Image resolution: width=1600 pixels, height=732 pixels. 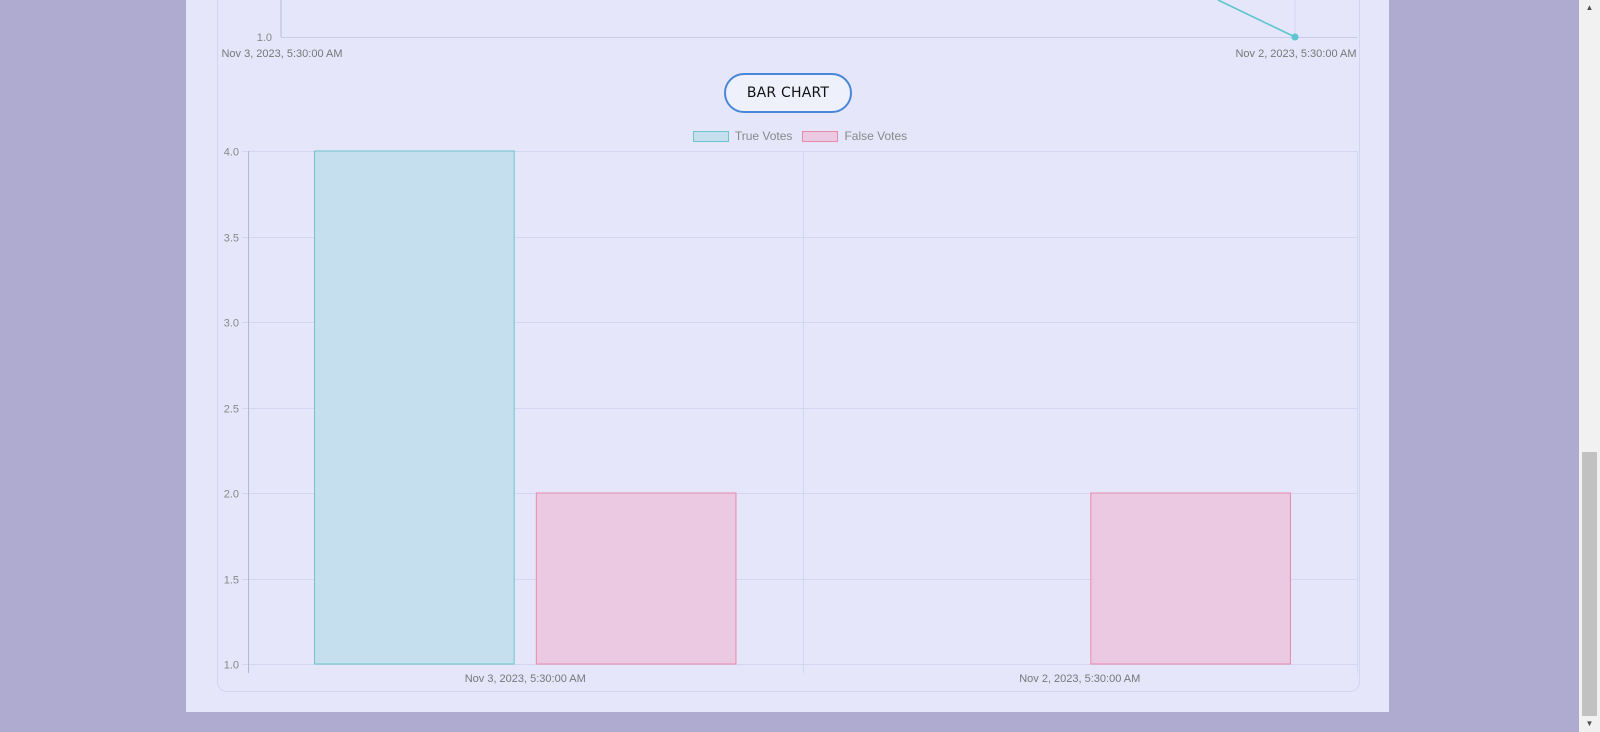 What do you see at coordinates (414, 407) in the screenshot?
I see `bar-true-votes` at bounding box center [414, 407].